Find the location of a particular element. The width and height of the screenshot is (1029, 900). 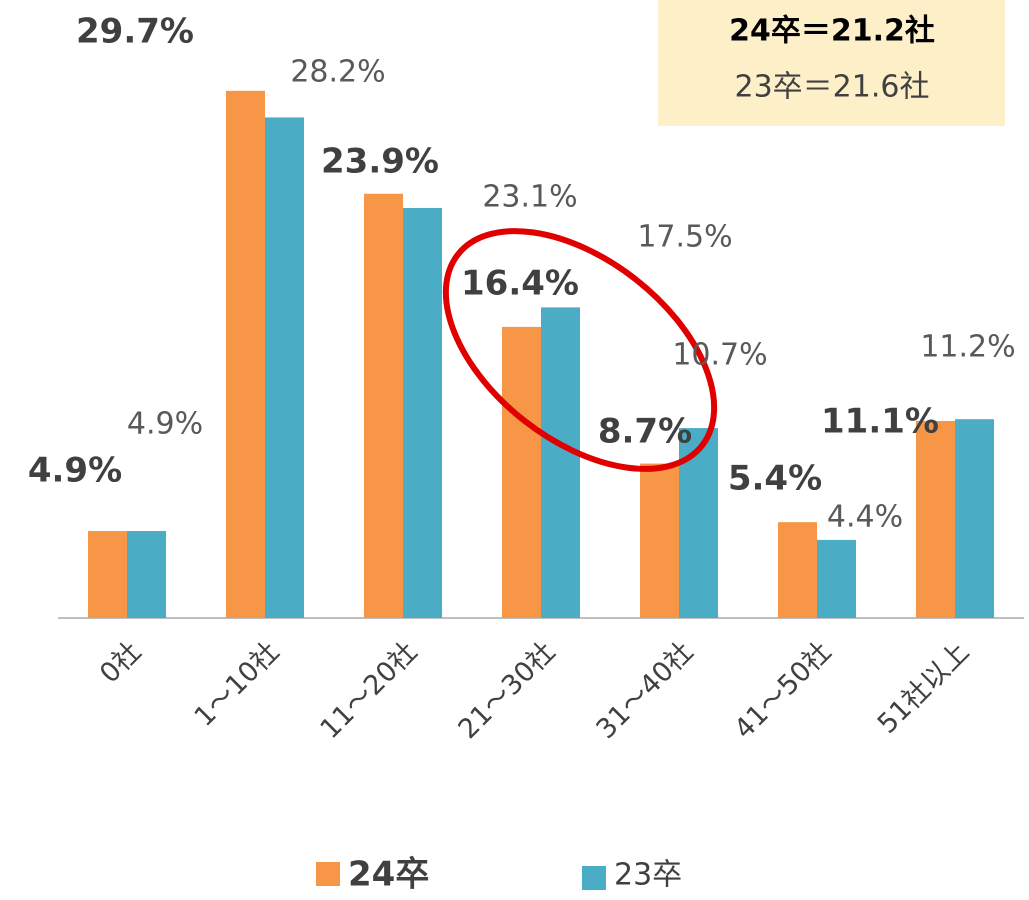

legend-label: 23卒 is located at coordinates (648, 875).